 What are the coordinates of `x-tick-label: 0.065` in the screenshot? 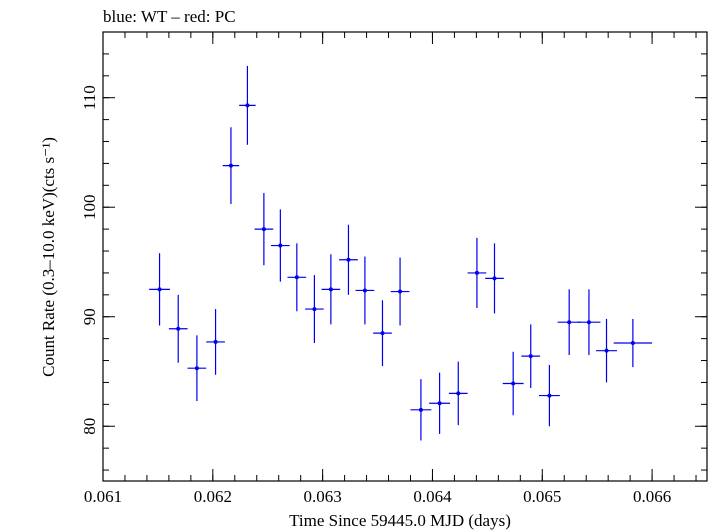 It's located at (542, 496).